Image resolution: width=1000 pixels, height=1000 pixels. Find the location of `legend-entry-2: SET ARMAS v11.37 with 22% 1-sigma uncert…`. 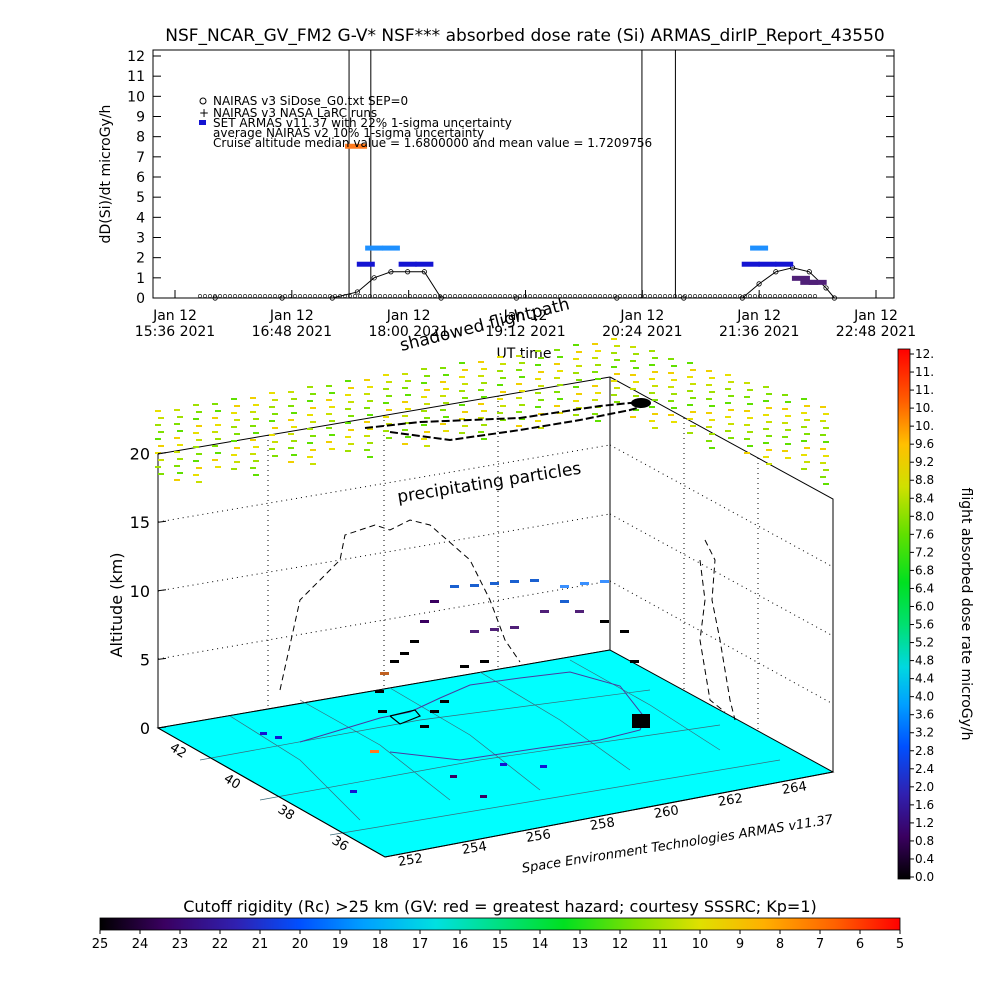

legend-entry-2: SET ARMAS v11.37 with 22% 1-sigma uncert… is located at coordinates (362, 123).